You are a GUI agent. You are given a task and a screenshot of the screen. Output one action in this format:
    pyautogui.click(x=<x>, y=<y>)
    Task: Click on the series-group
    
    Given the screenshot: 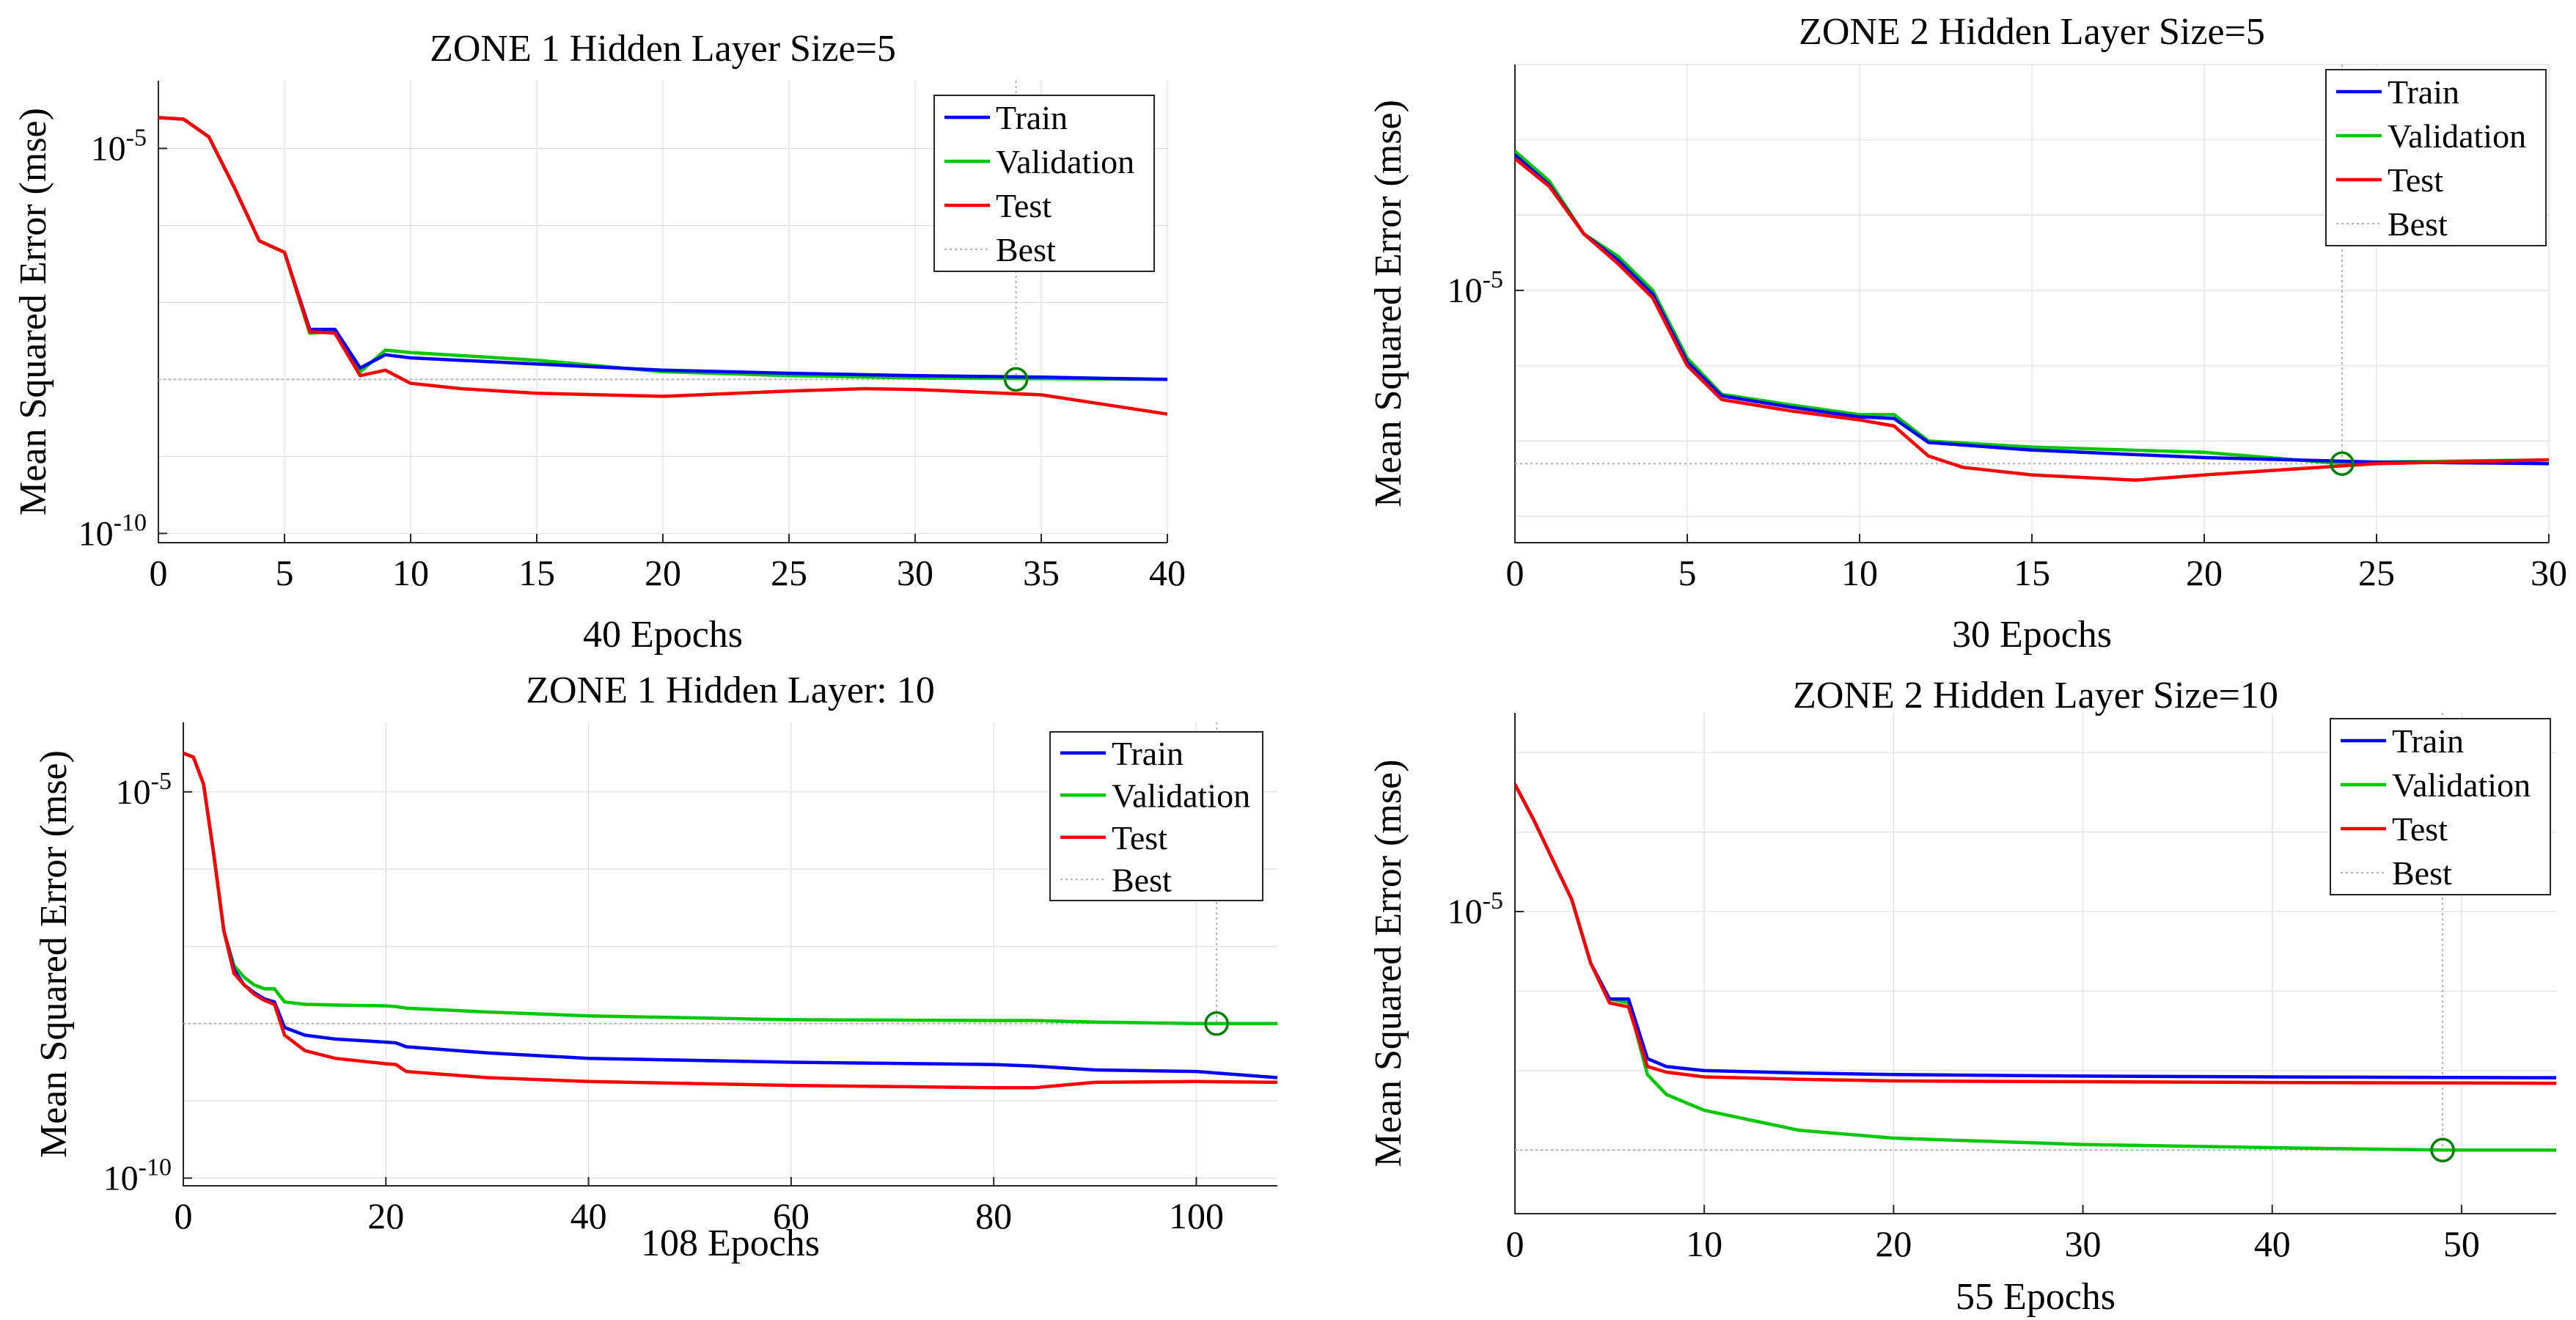 What is the action you would take?
    pyautogui.click(x=2032, y=274)
    